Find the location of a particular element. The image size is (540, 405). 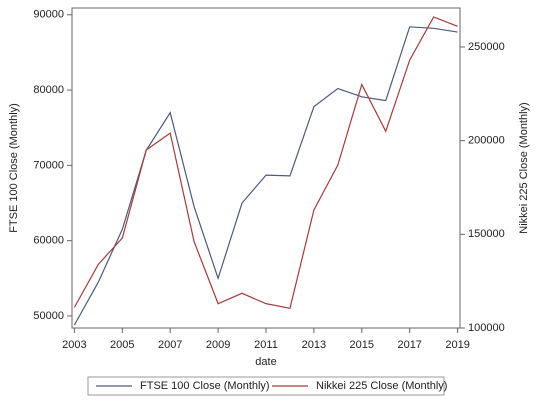

legend-box is located at coordinates (266, 386).